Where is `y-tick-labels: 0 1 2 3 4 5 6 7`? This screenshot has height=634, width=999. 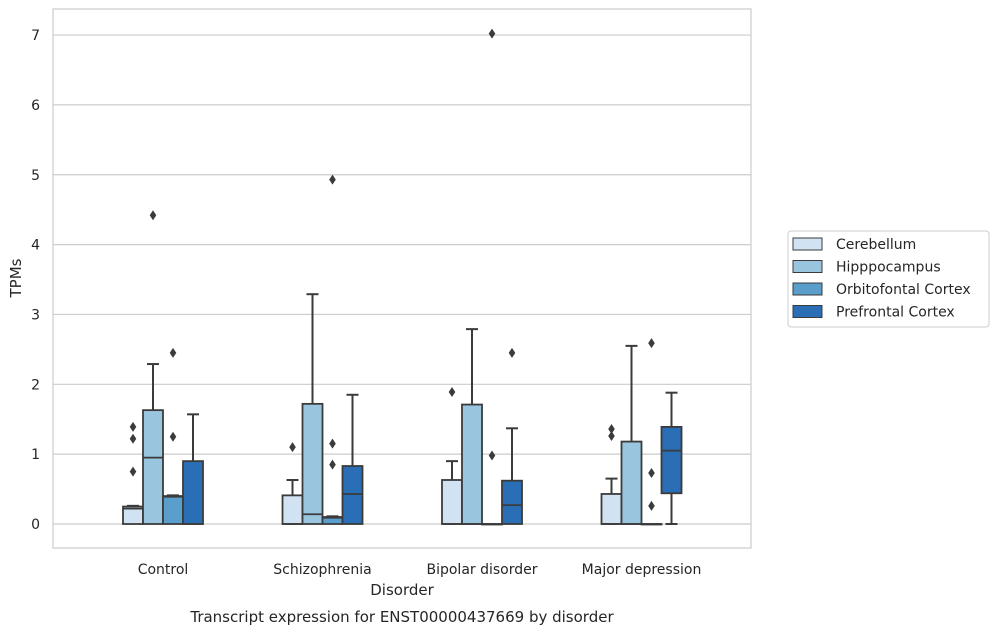
y-tick-labels: 0 1 2 3 4 5 6 7 is located at coordinates (35, 280).